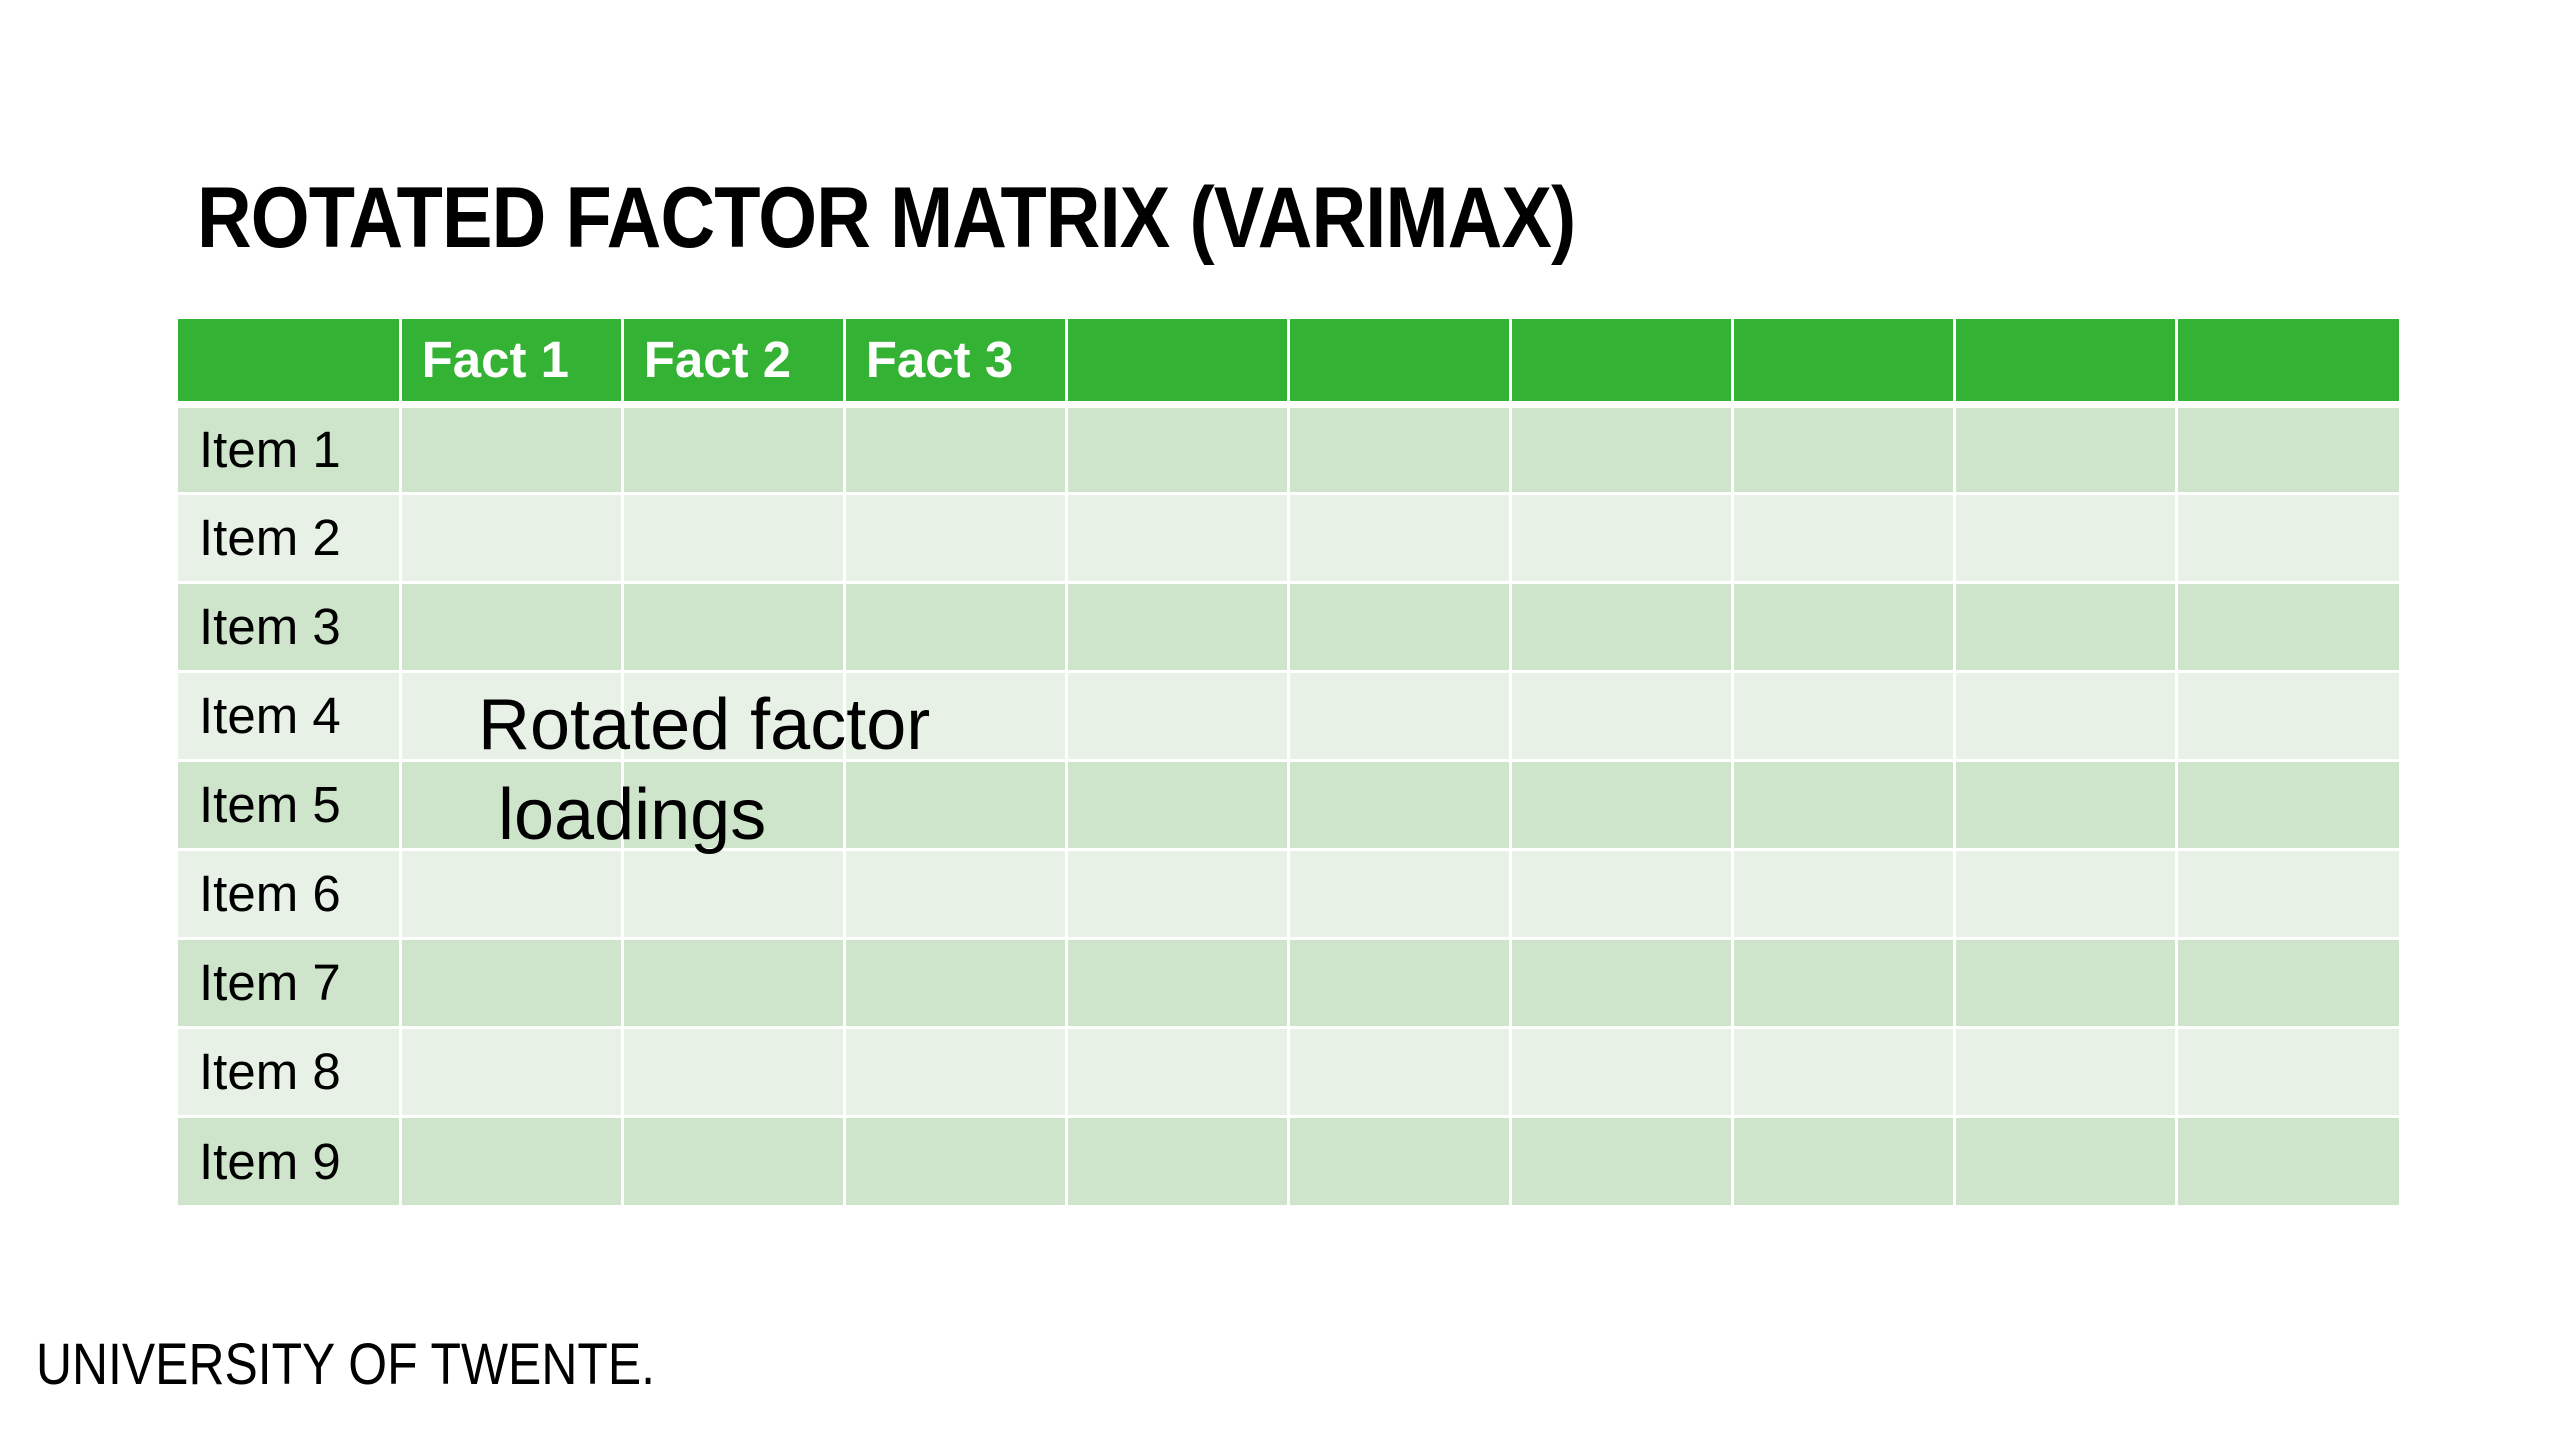  I want to click on header-cell-fact-3: Fact 3, so click(955, 363).